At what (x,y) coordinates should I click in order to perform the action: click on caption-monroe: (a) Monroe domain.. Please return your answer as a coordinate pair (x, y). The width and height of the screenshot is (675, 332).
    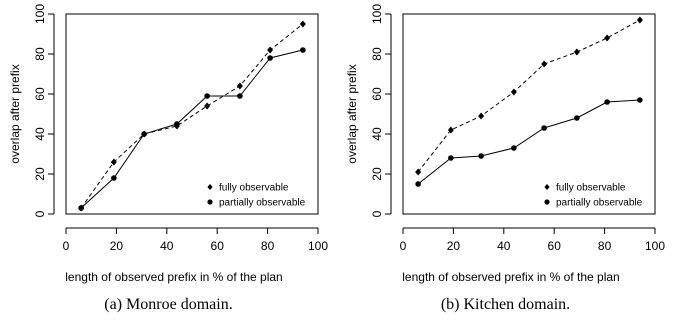
    Looking at the image, I should click on (168, 304).